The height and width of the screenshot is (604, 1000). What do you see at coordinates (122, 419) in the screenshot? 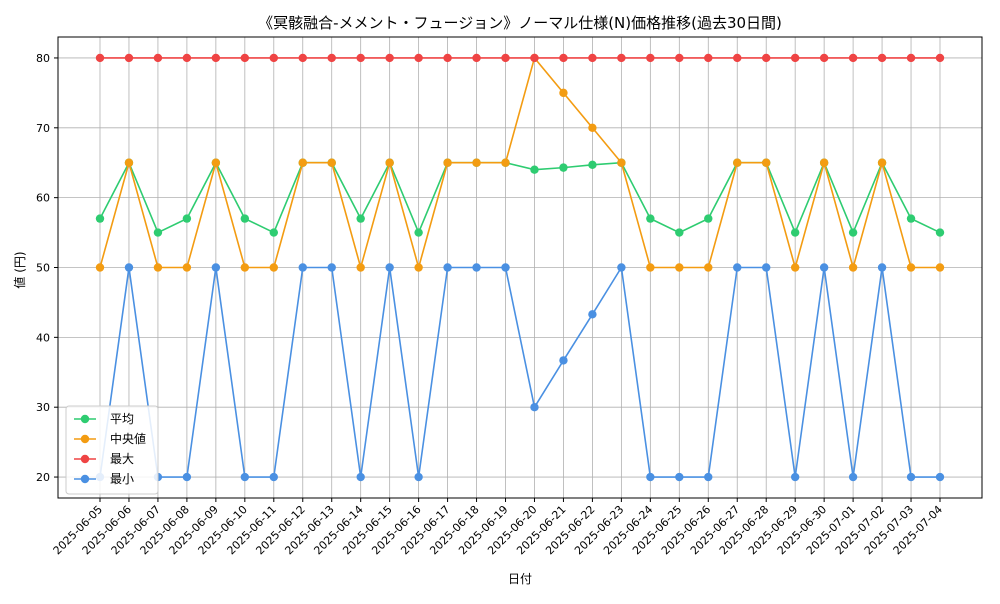
I see `legend-label: 平均` at bounding box center [122, 419].